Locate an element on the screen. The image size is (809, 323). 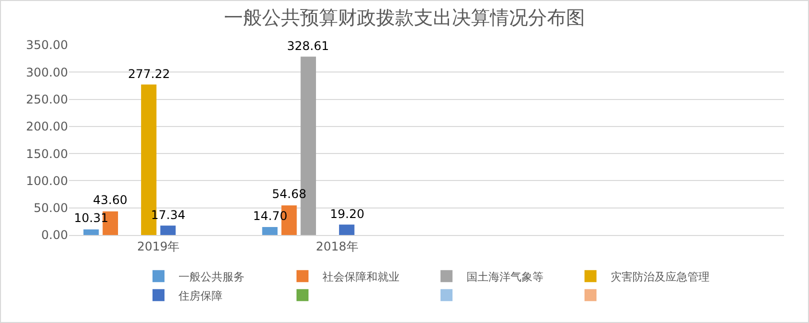
data-label: 19.20 is located at coordinates (347, 214).